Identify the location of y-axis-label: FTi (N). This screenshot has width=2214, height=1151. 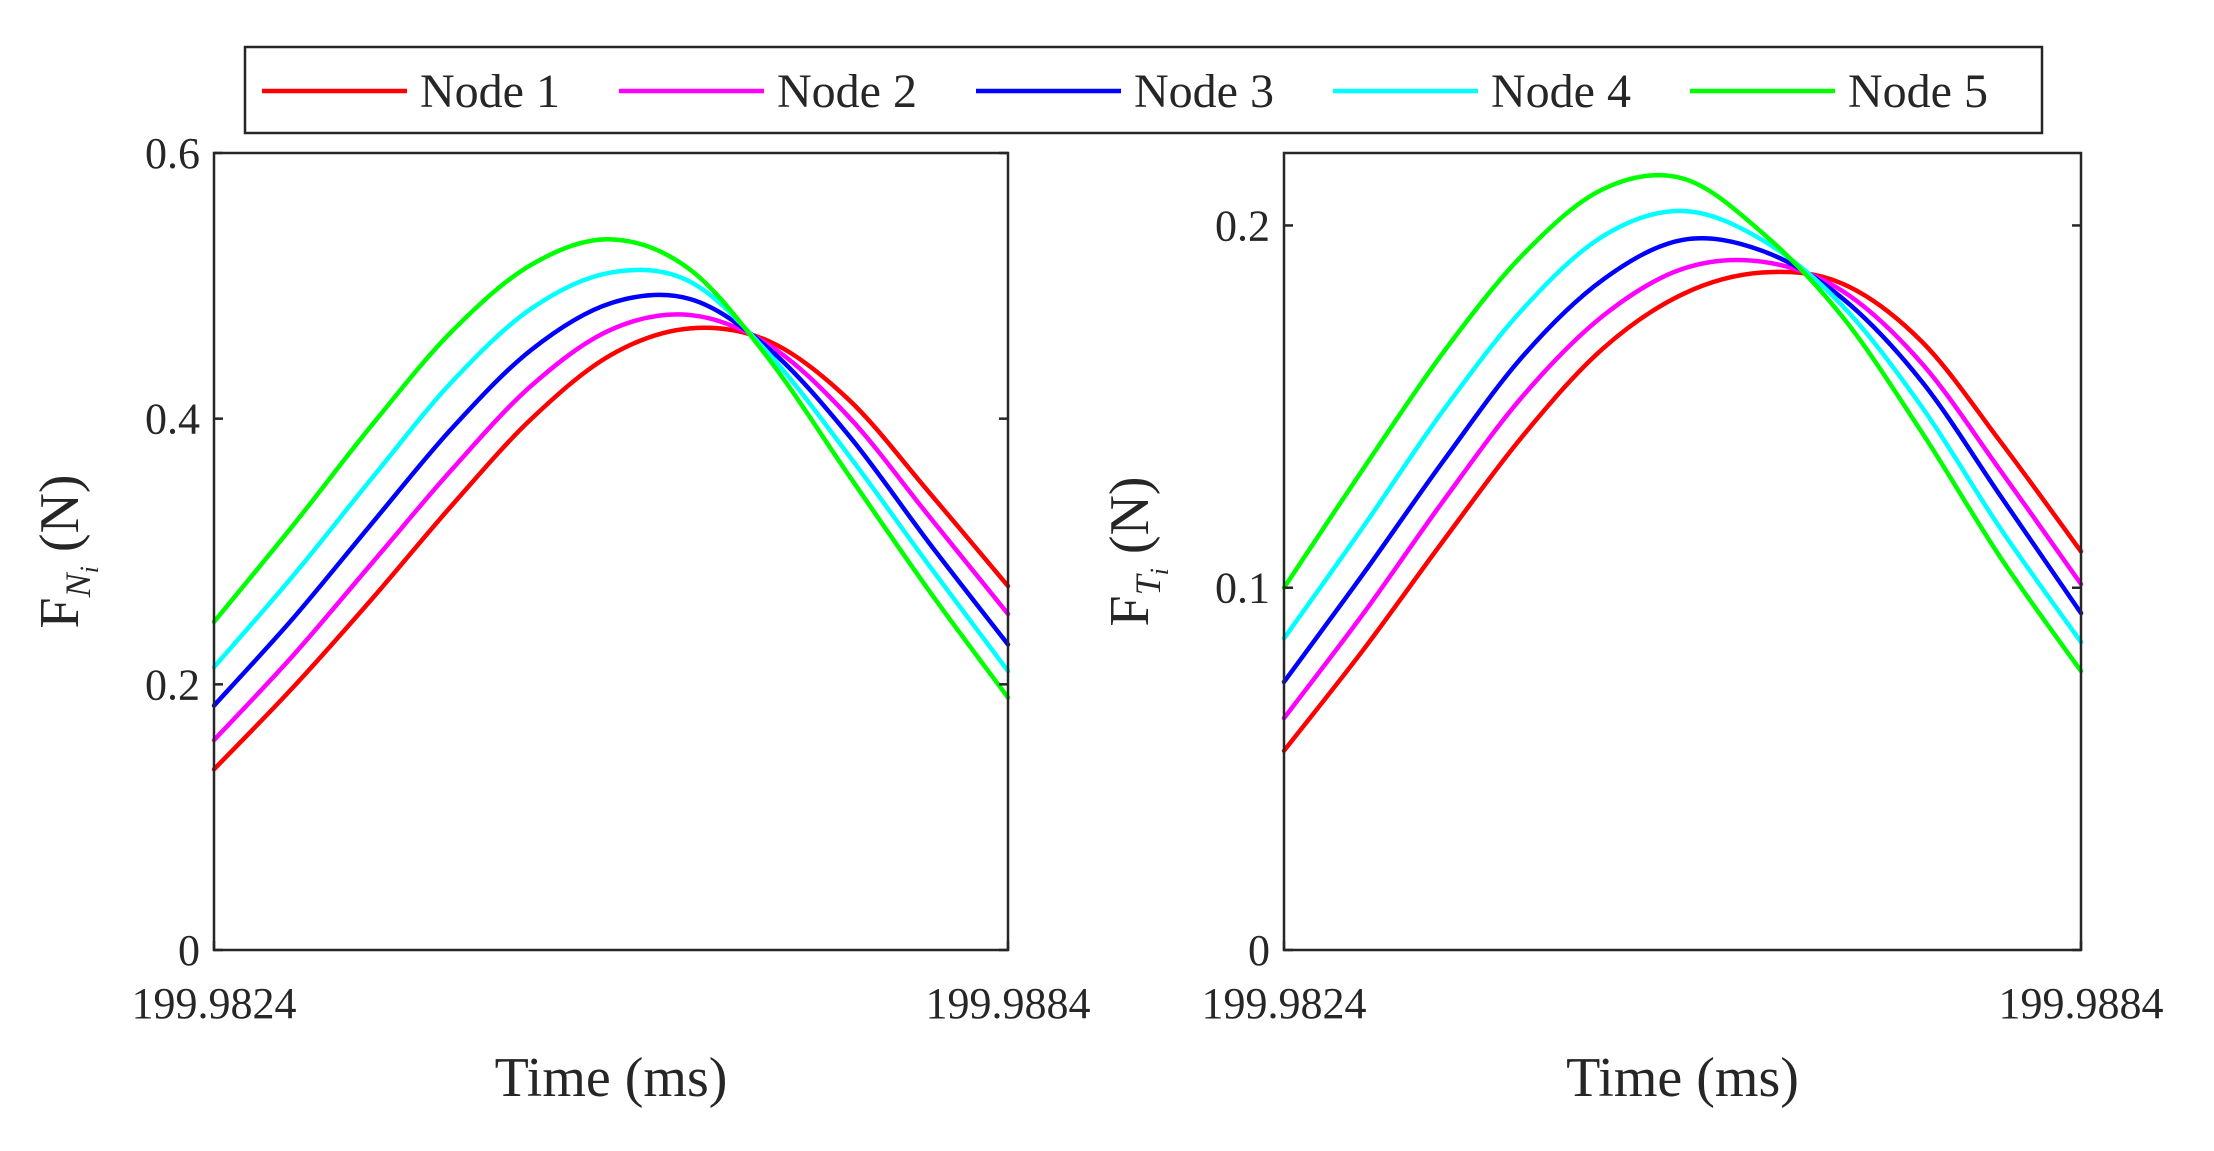
(1136, 551).